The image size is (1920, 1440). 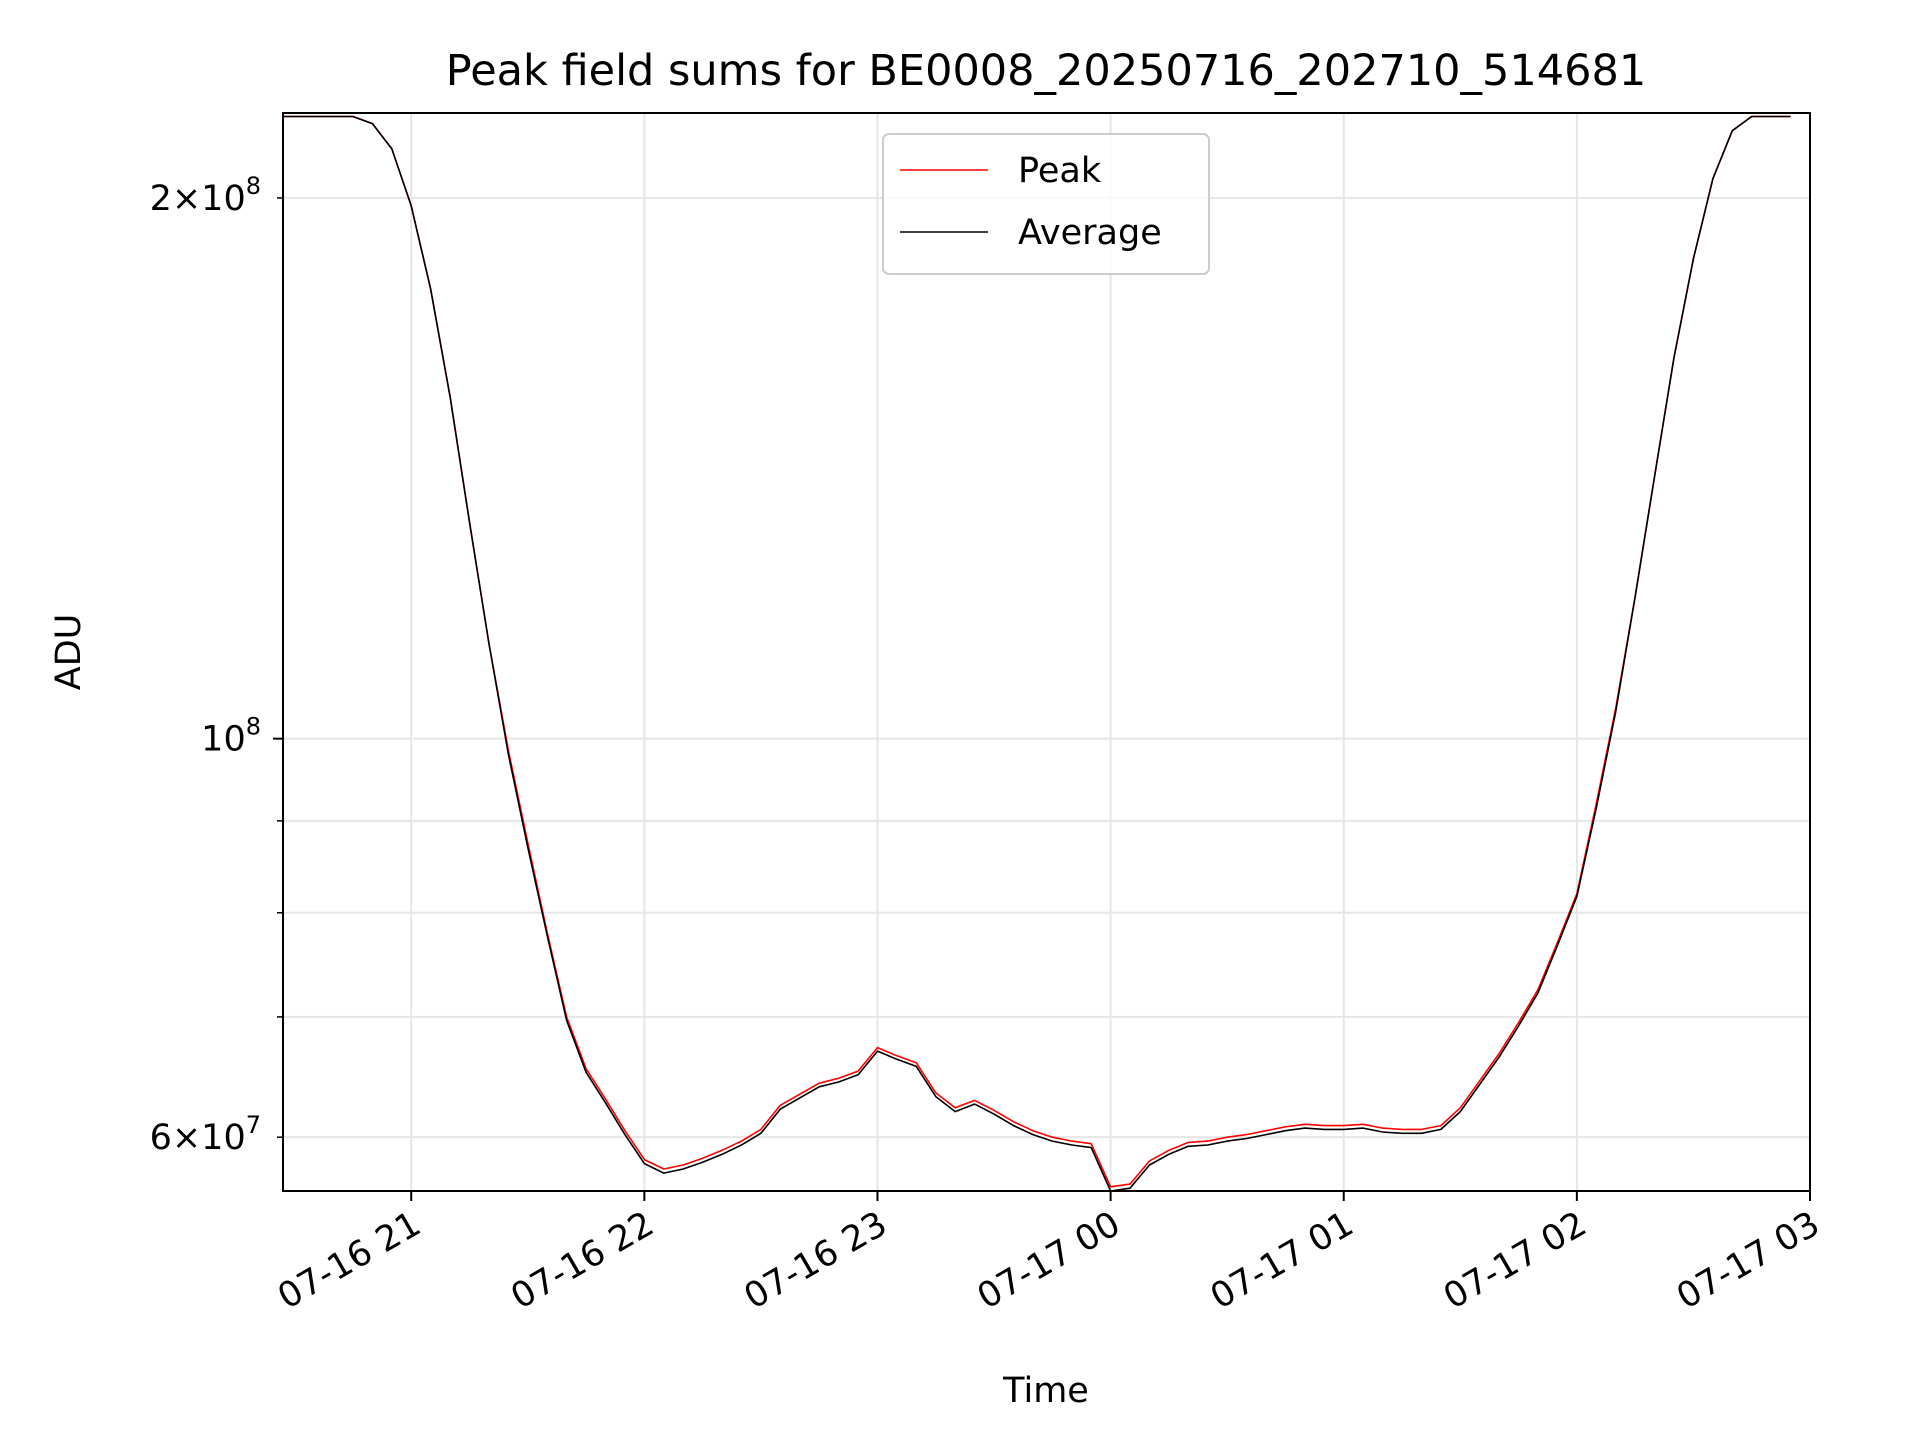 What do you see at coordinates (231, 736) in the screenshot?
I see `y-tick-label: 108` at bounding box center [231, 736].